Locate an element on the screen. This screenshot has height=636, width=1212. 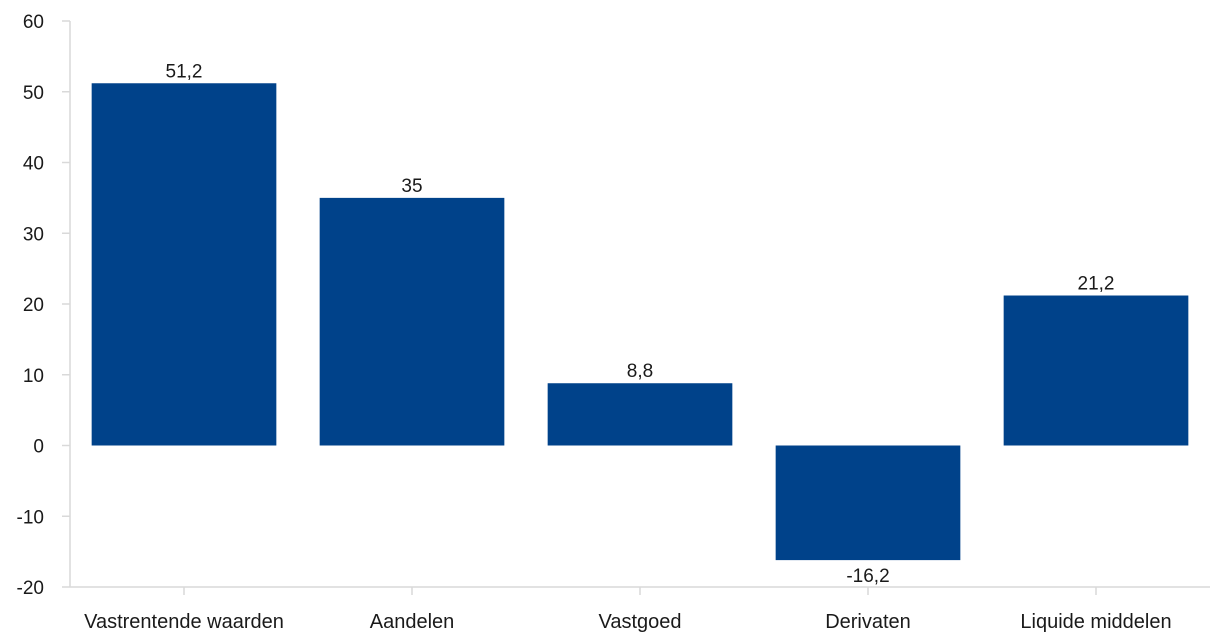
y-tick-label: 40 is located at coordinates (33, 164).